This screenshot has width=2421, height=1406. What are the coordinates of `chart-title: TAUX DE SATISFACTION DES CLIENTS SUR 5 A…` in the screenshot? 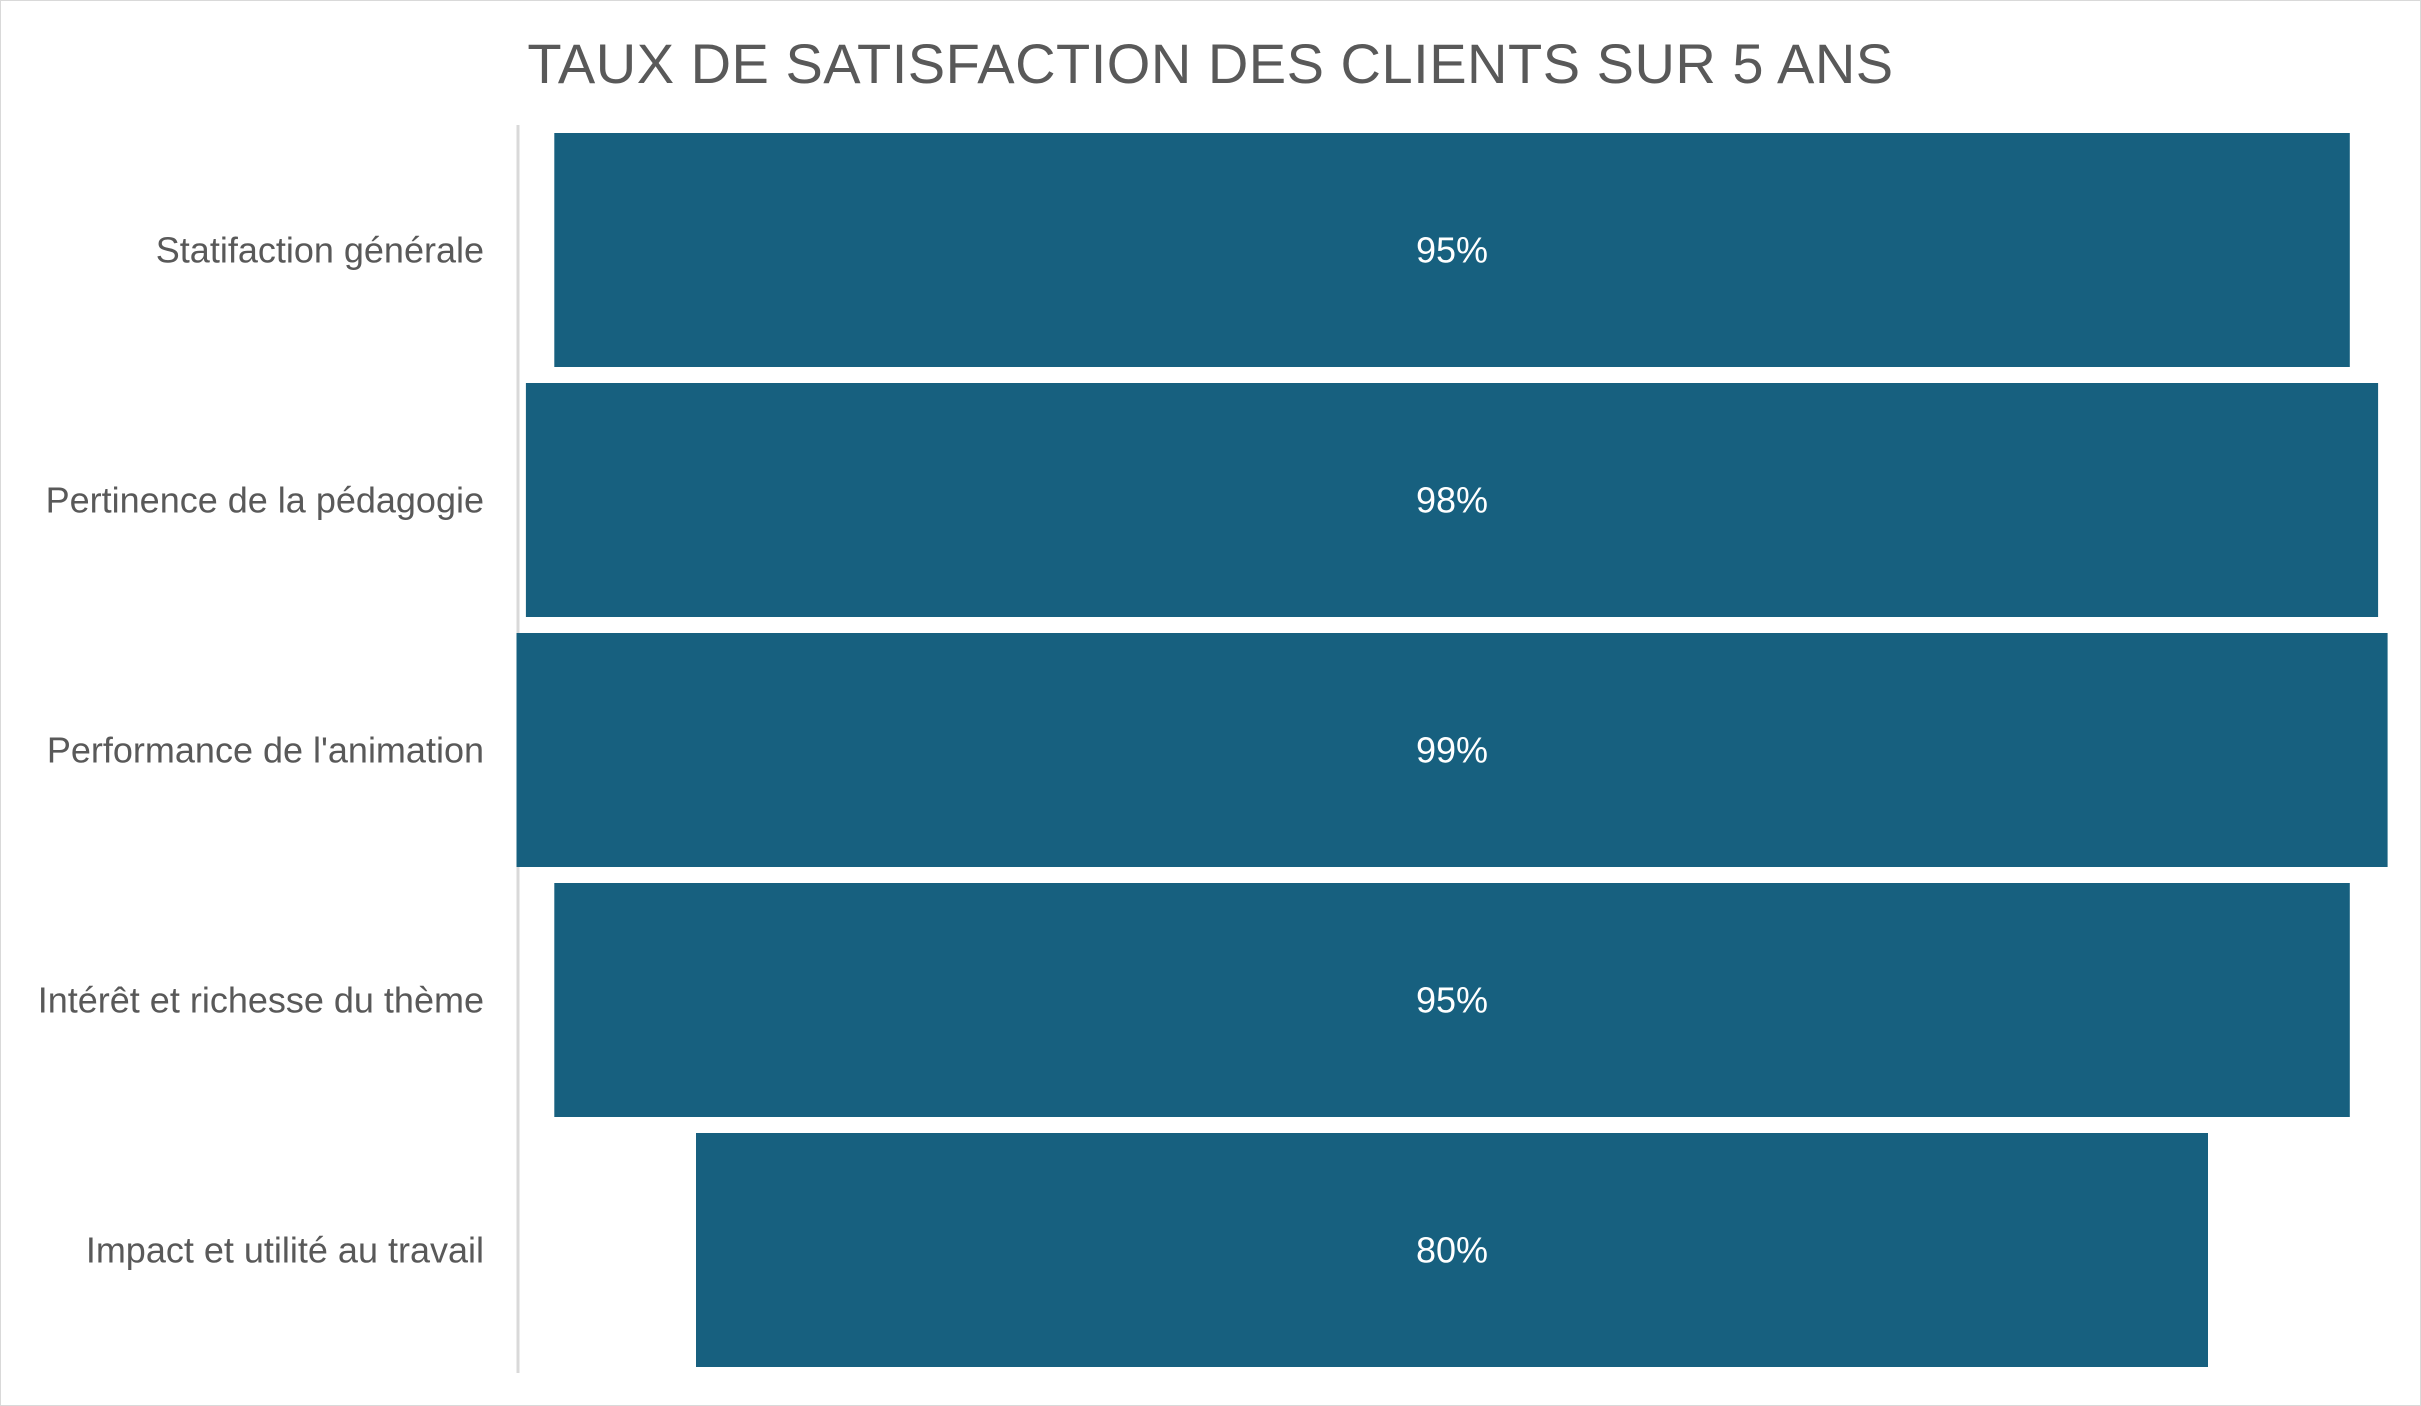 It's located at (1210, 63).